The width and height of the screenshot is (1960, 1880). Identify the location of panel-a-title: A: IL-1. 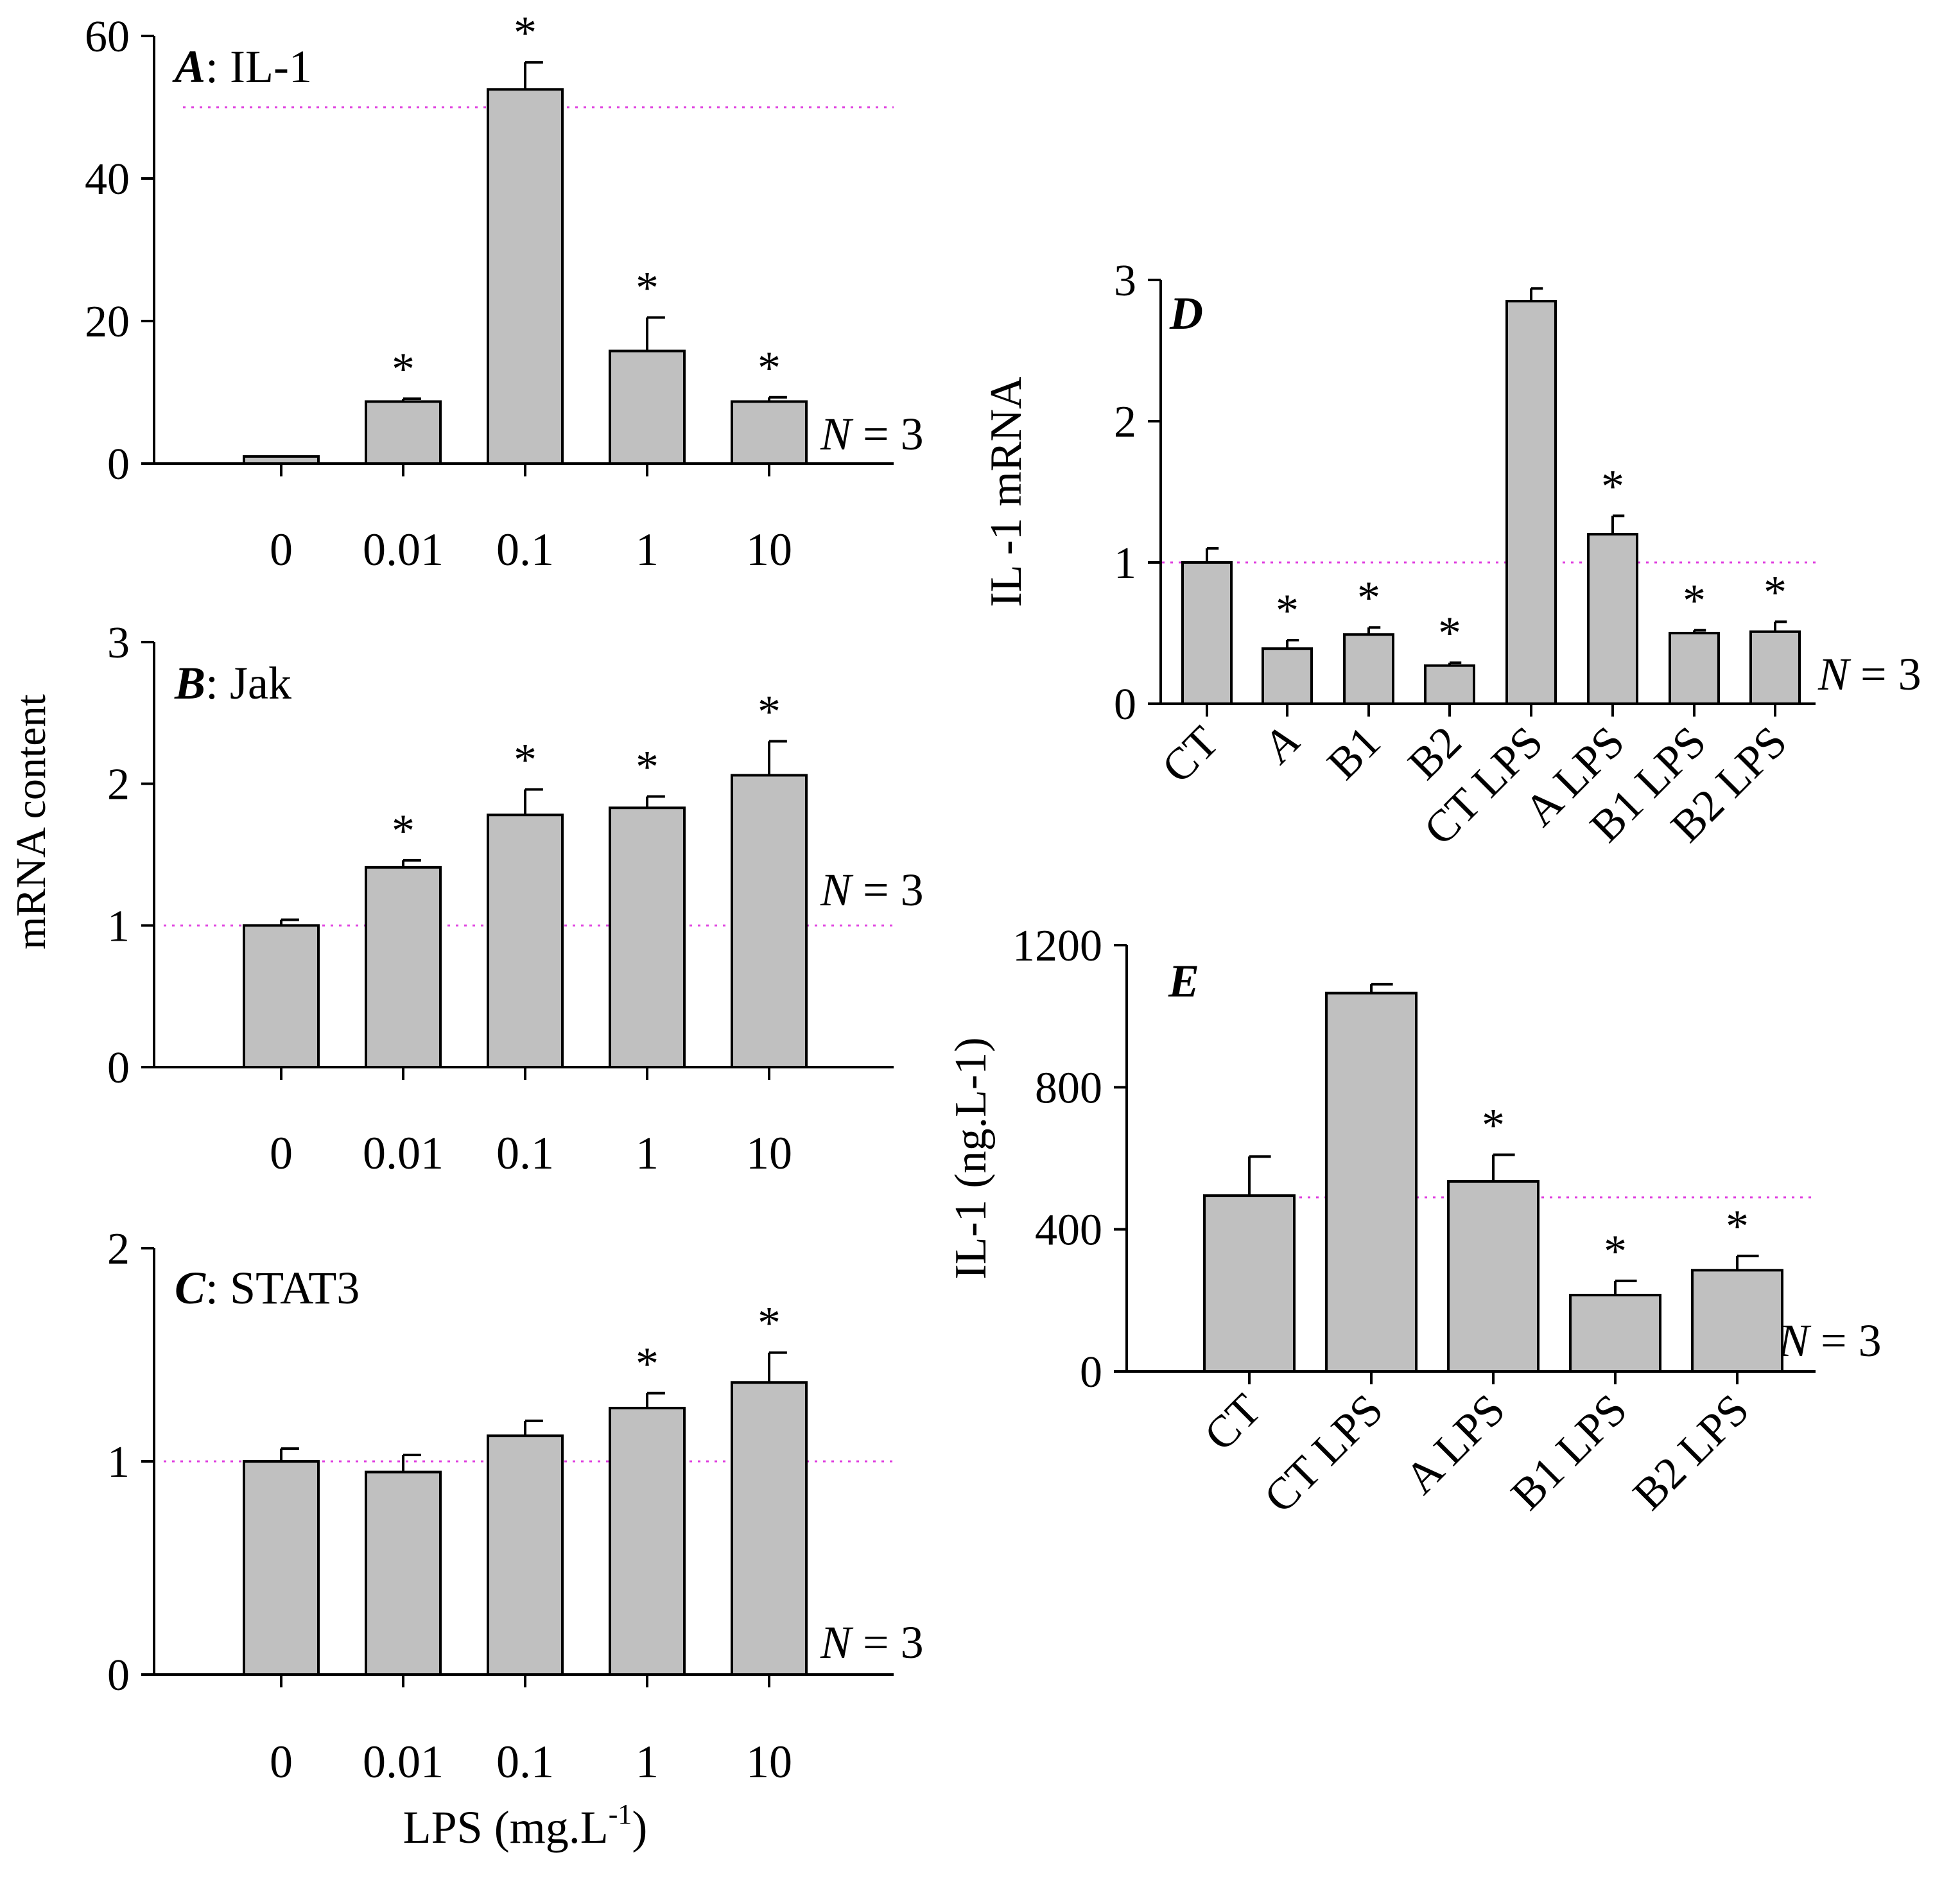
(242, 66).